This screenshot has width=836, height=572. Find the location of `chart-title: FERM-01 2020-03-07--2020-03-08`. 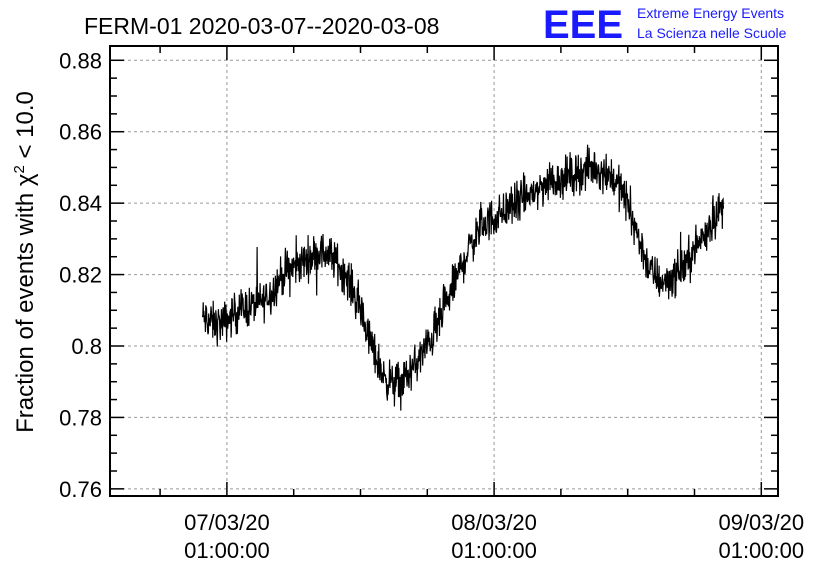

chart-title: FERM-01 2020-03-07--2020-03-08 is located at coordinates (261, 26).